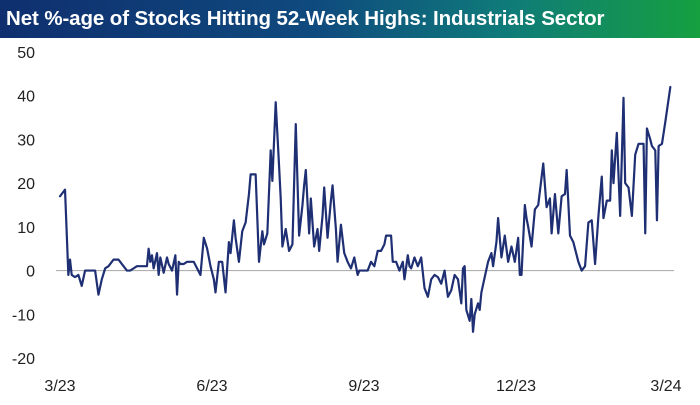 The image size is (700, 405). I want to click on y-tick-label: 10, so click(26, 228).